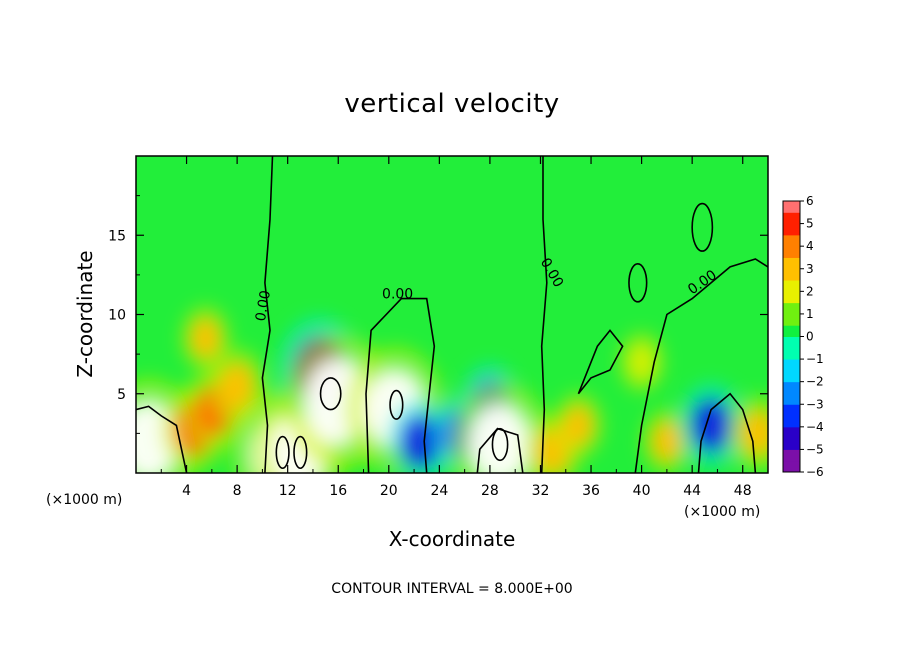  I want to click on x-tick-label: 36, so click(591, 491).